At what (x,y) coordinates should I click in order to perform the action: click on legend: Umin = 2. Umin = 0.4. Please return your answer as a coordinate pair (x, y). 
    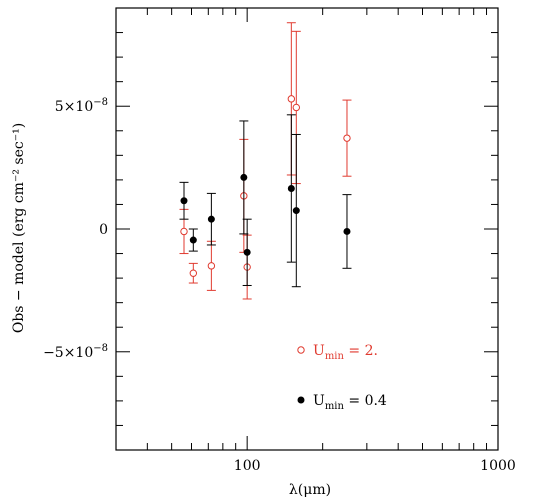
    Looking at the image, I should click on (342, 377).